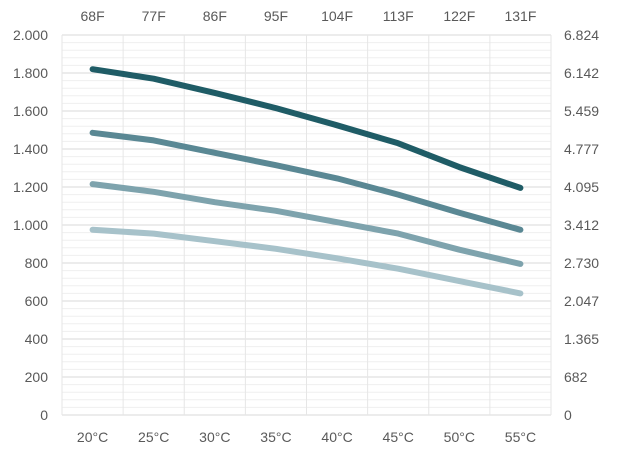 The height and width of the screenshot is (455, 621). Describe the element at coordinates (398, 16) in the screenshot. I see `x-top-tick-label: 113F` at that location.